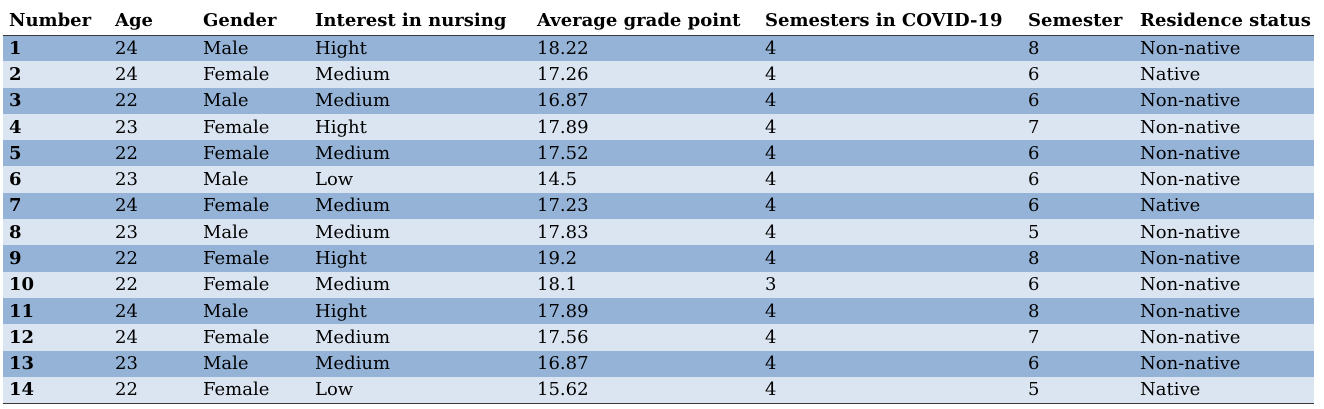 The width and height of the screenshot is (1324, 409). What do you see at coordinates (563, 390) in the screenshot?
I see `grade-point-cell: 15.62` at bounding box center [563, 390].